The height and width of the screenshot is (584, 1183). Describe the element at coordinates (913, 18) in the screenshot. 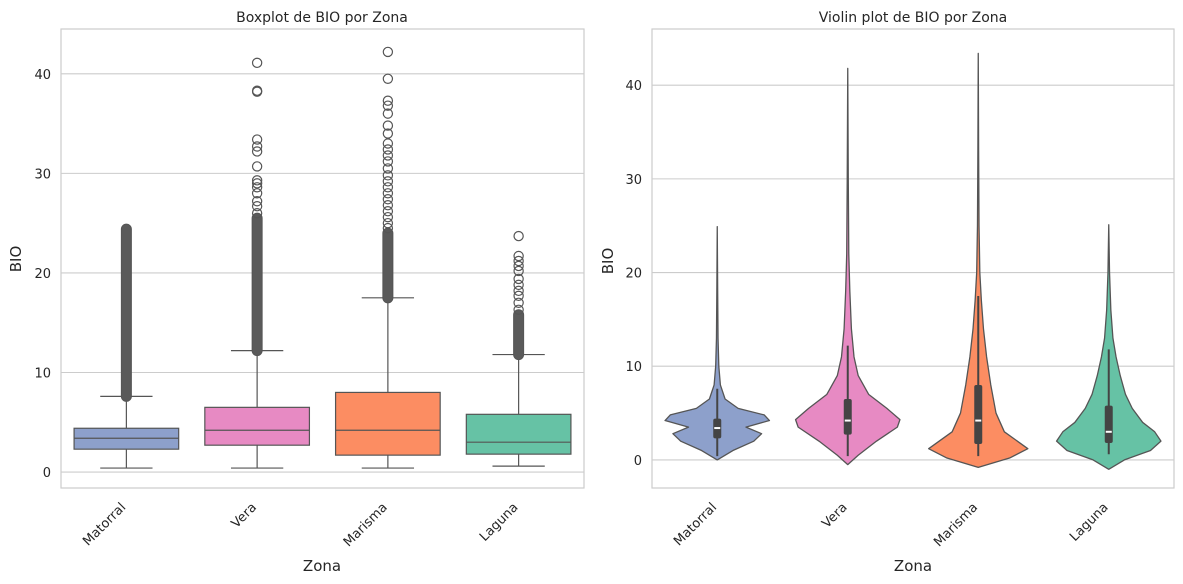

I see `violin-title: Violin plot de BIO por Zona` at that location.